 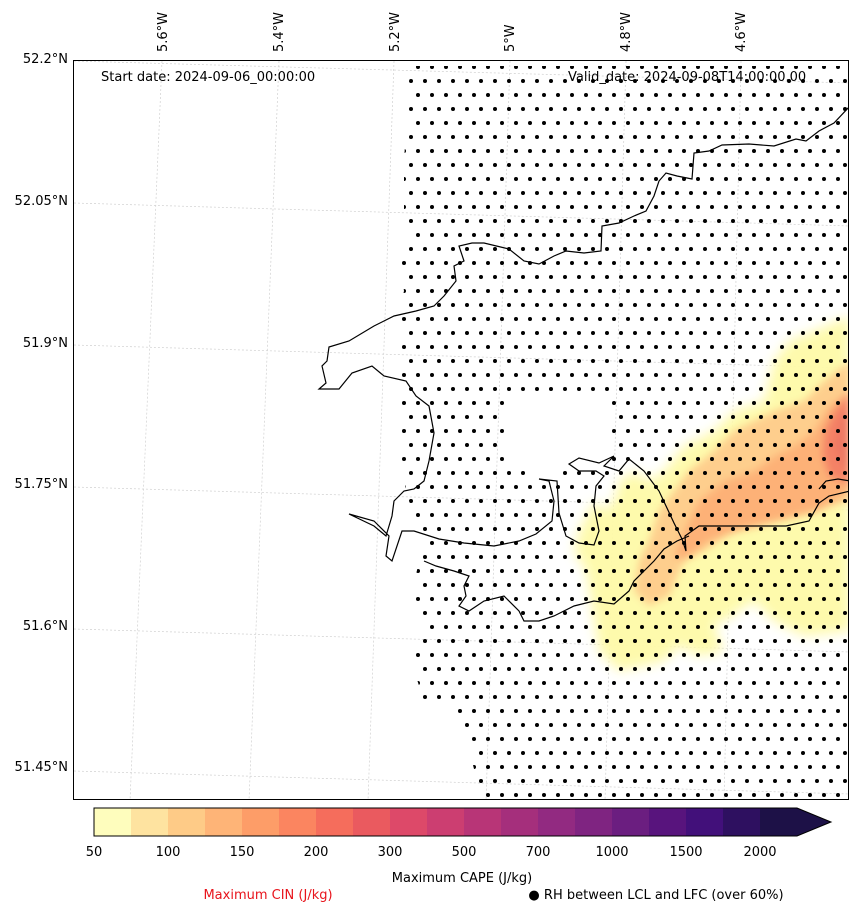 What do you see at coordinates (463, 822) in the screenshot?
I see `colorbar-outline` at bounding box center [463, 822].